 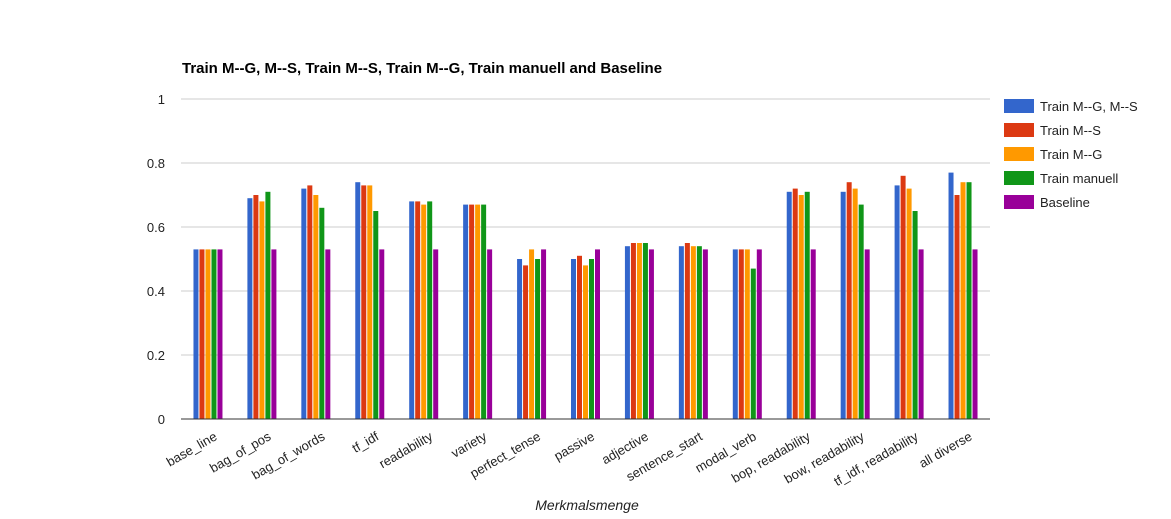 What do you see at coordinates (161, 99) in the screenshot?
I see `y-tick-label: 1` at bounding box center [161, 99].